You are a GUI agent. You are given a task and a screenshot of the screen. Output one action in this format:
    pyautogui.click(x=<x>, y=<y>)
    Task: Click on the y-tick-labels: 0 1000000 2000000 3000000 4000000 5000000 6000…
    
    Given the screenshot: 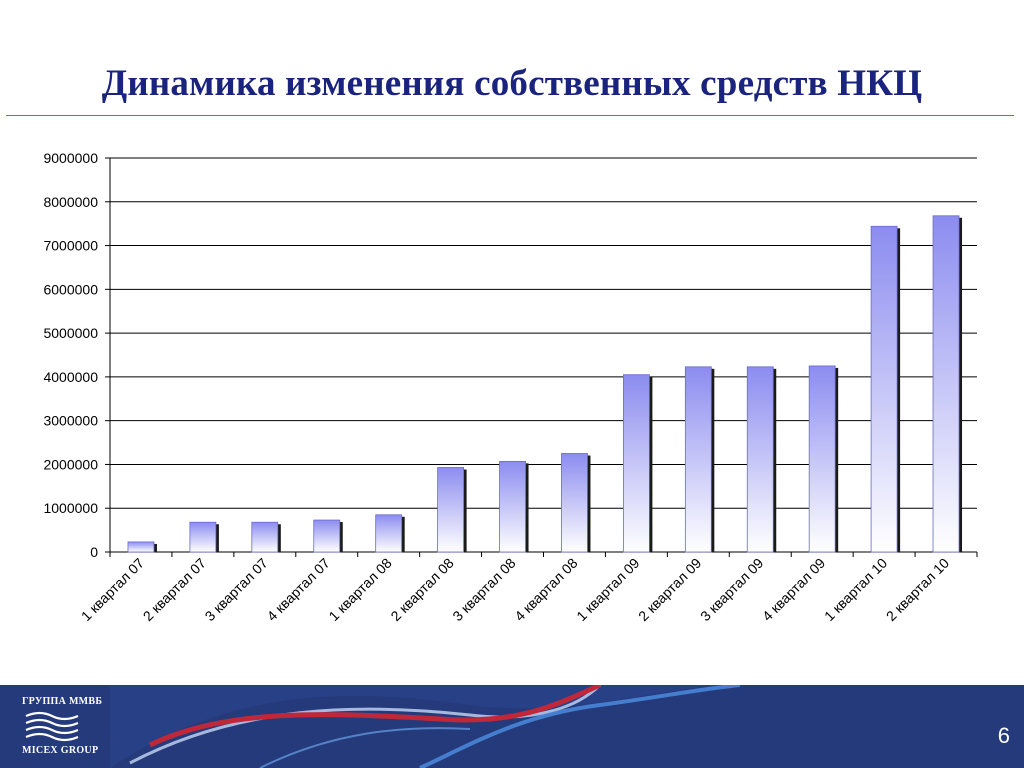 What is the action you would take?
    pyautogui.click(x=70, y=355)
    